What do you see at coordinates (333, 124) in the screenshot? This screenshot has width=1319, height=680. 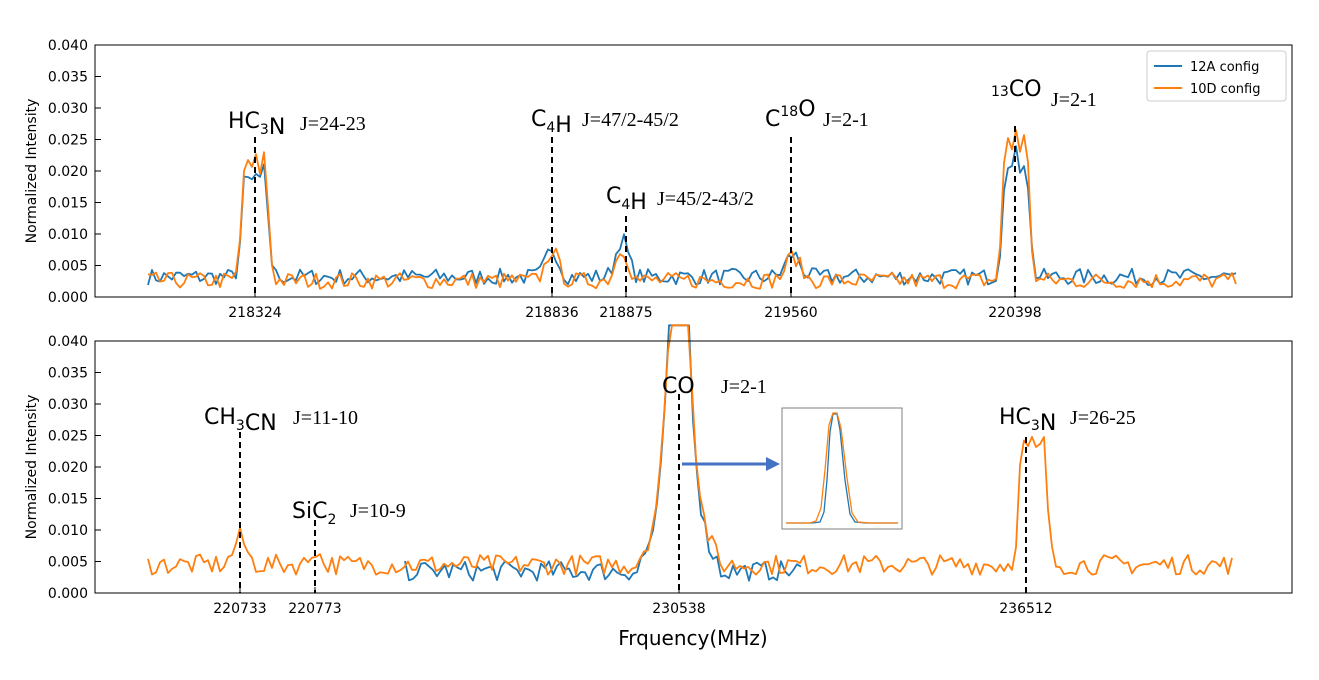 I see `transition-label: J=24-23` at bounding box center [333, 124].